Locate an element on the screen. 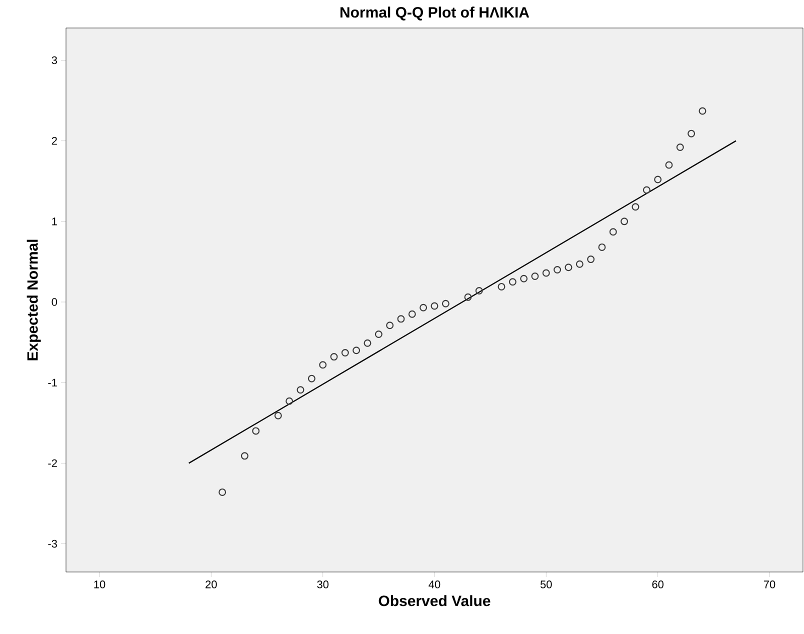 This screenshot has height=634, width=804. y-tick-label: 2 is located at coordinates (54, 140).